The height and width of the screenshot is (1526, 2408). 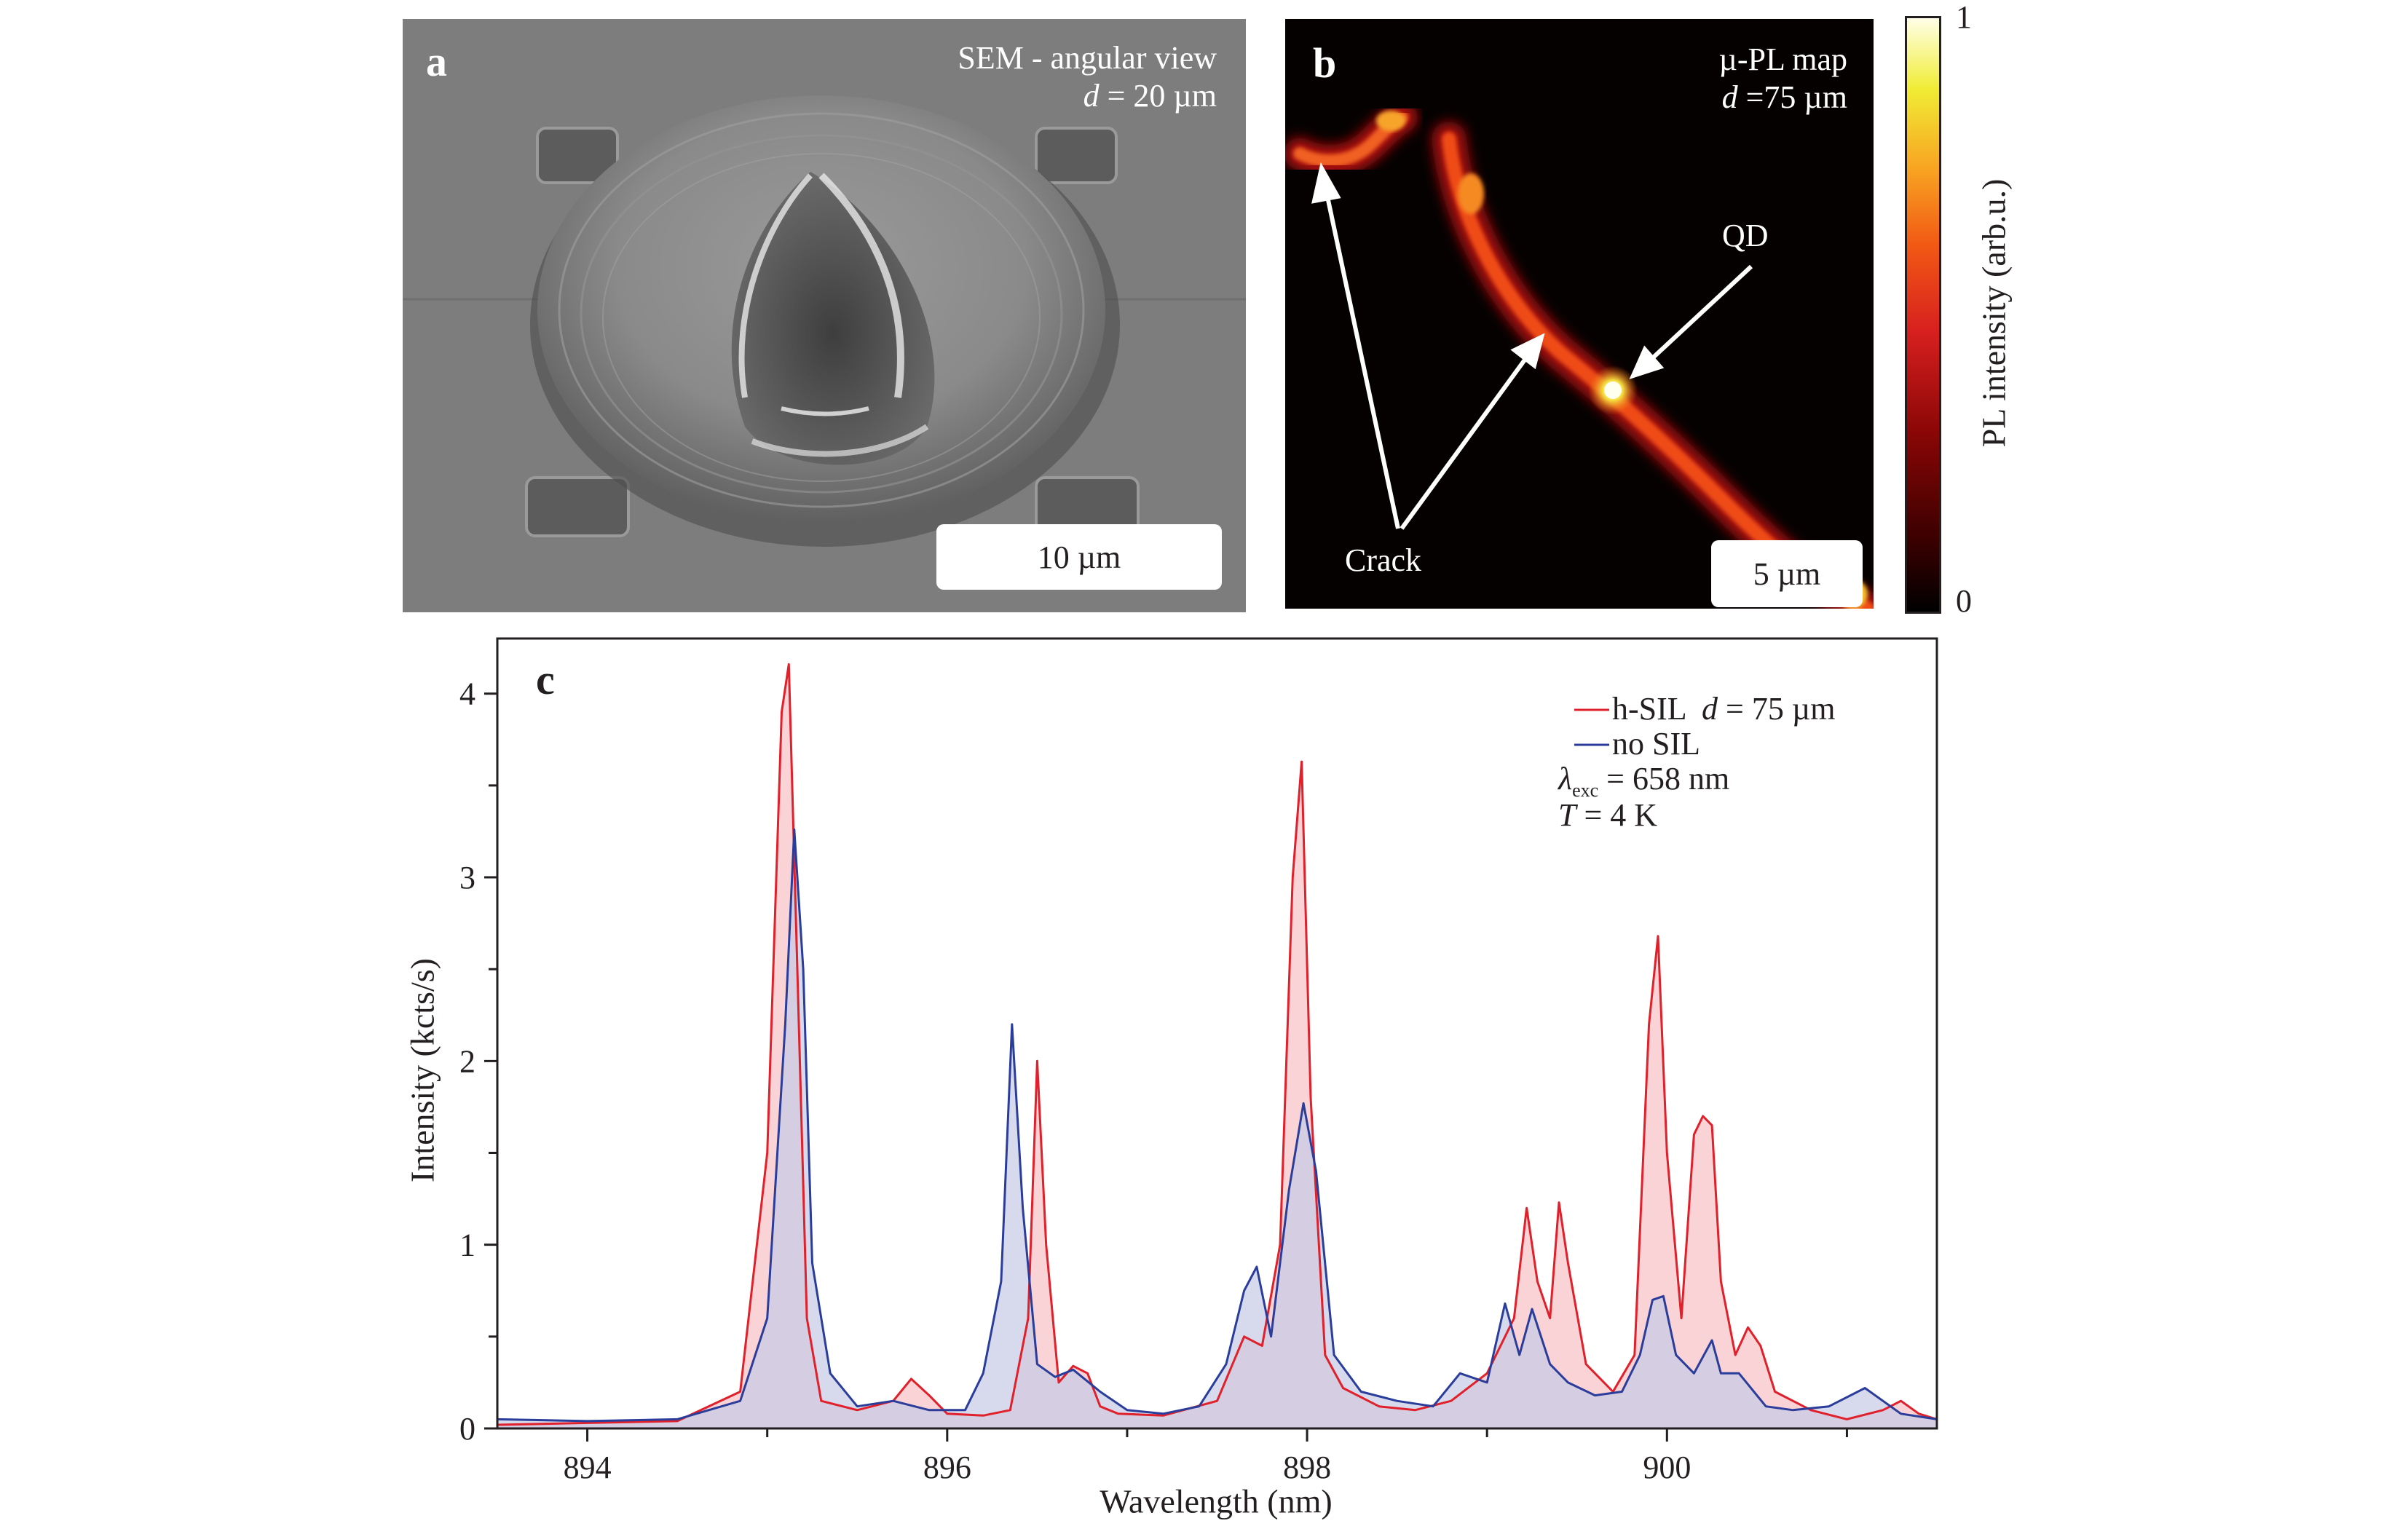 I want to click on pl-diameter: d =75 µm, so click(x=1784, y=97).